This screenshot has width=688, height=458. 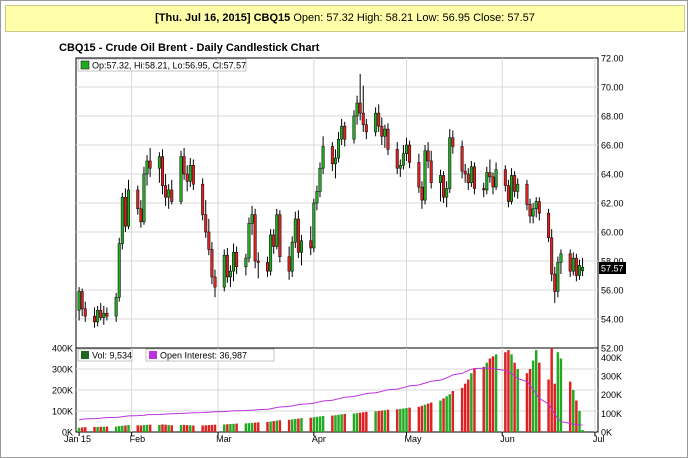 What do you see at coordinates (319, 439) in the screenshot?
I see `x-tick-label: Apr` at bounding box center [319, 439].